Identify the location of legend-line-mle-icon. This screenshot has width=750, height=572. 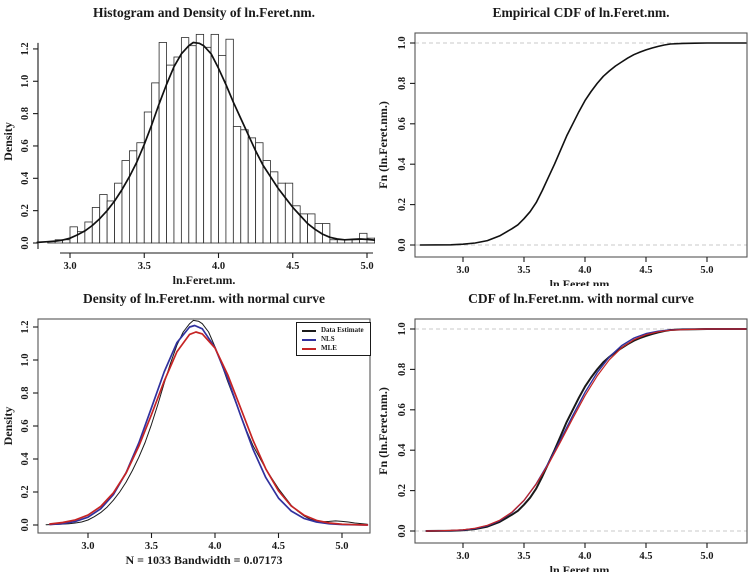
(309, 348).